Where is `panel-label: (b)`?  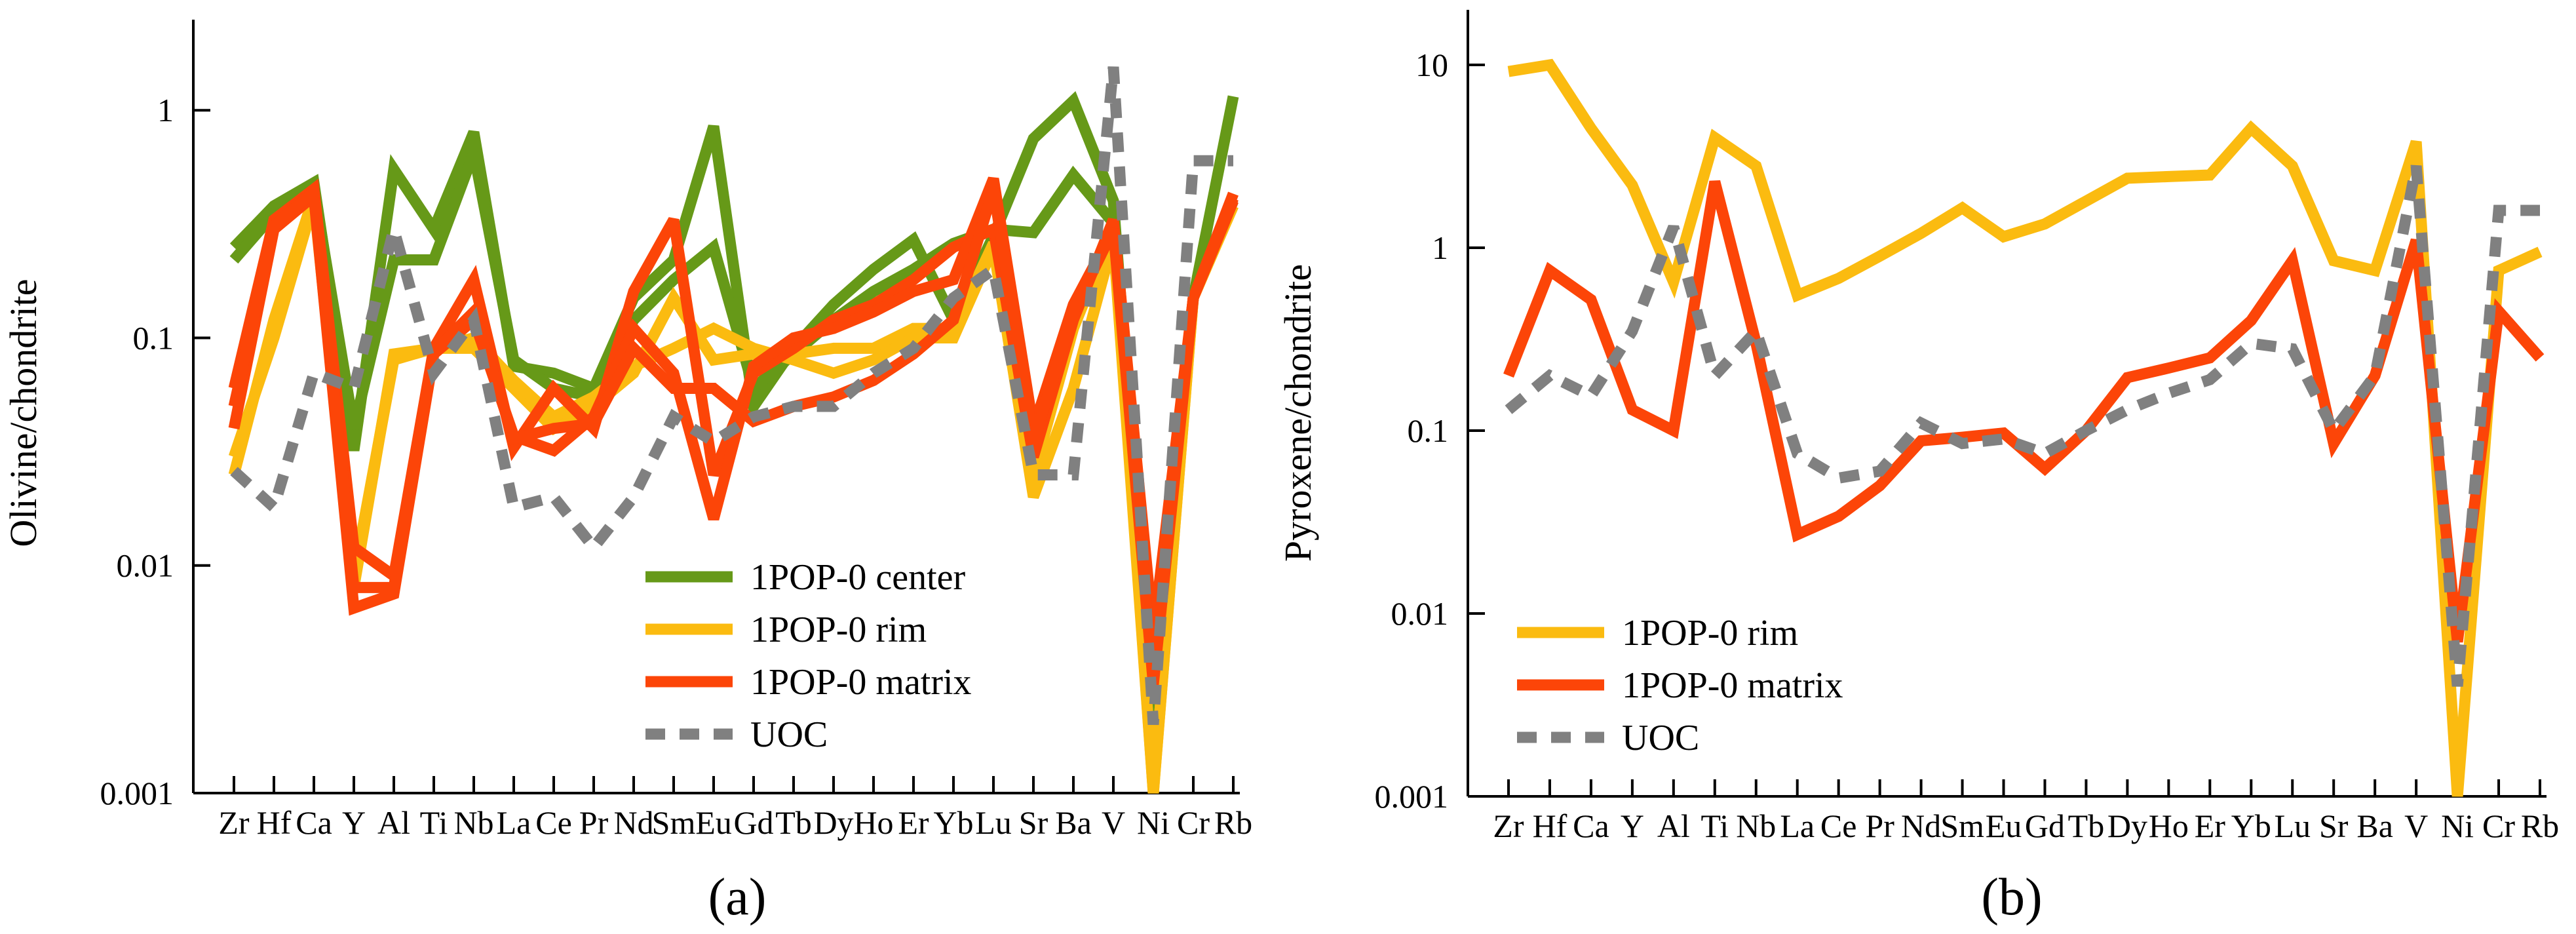 panel-label: (b) is located at coordinates (2011, 897).